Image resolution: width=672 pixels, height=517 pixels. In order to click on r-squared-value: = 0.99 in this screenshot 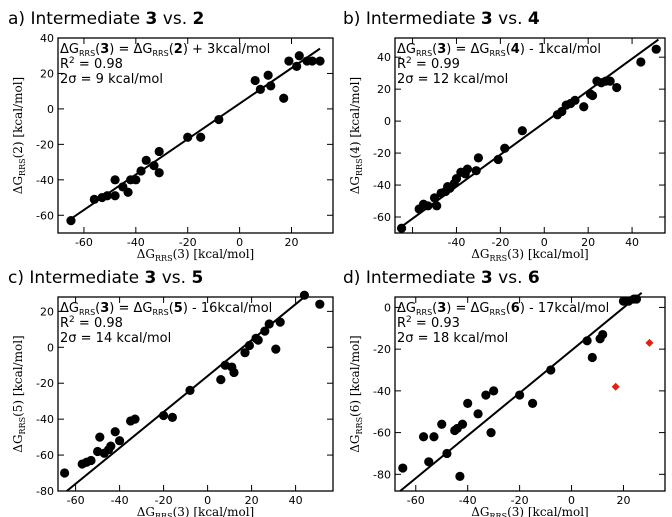, I will do `click(436, 64)`.